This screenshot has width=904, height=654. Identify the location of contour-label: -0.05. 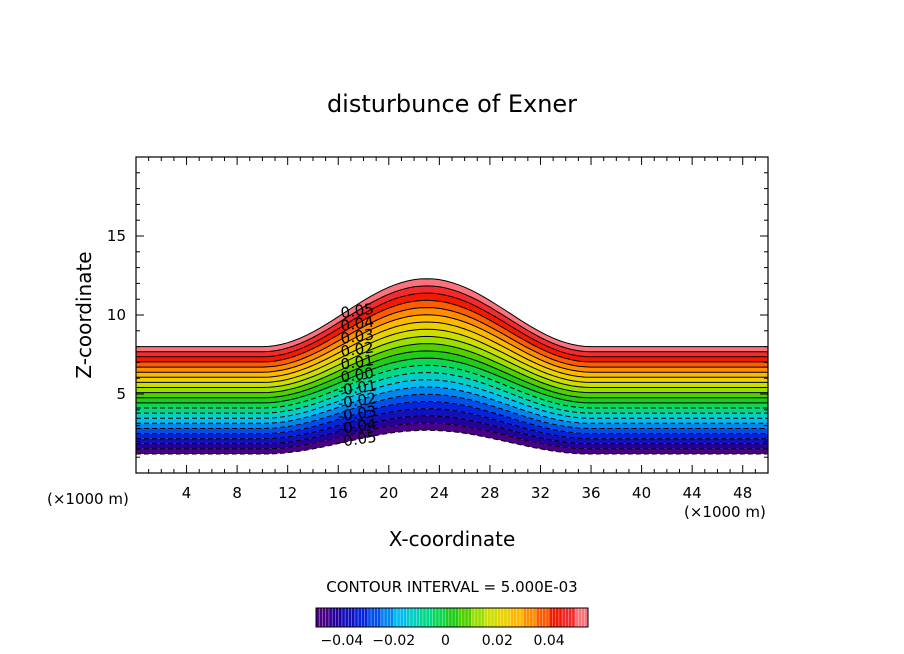
(357, 439).